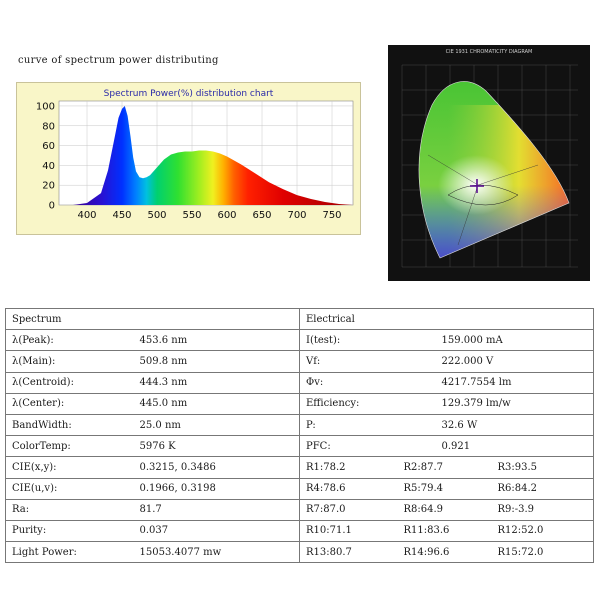 The width and height of the screenshot is (600, 600). What do you see at coordinates (348, 488) in the screenshot?
I see `r-index-value: R4:78.6` at bounding box center [348, 488].